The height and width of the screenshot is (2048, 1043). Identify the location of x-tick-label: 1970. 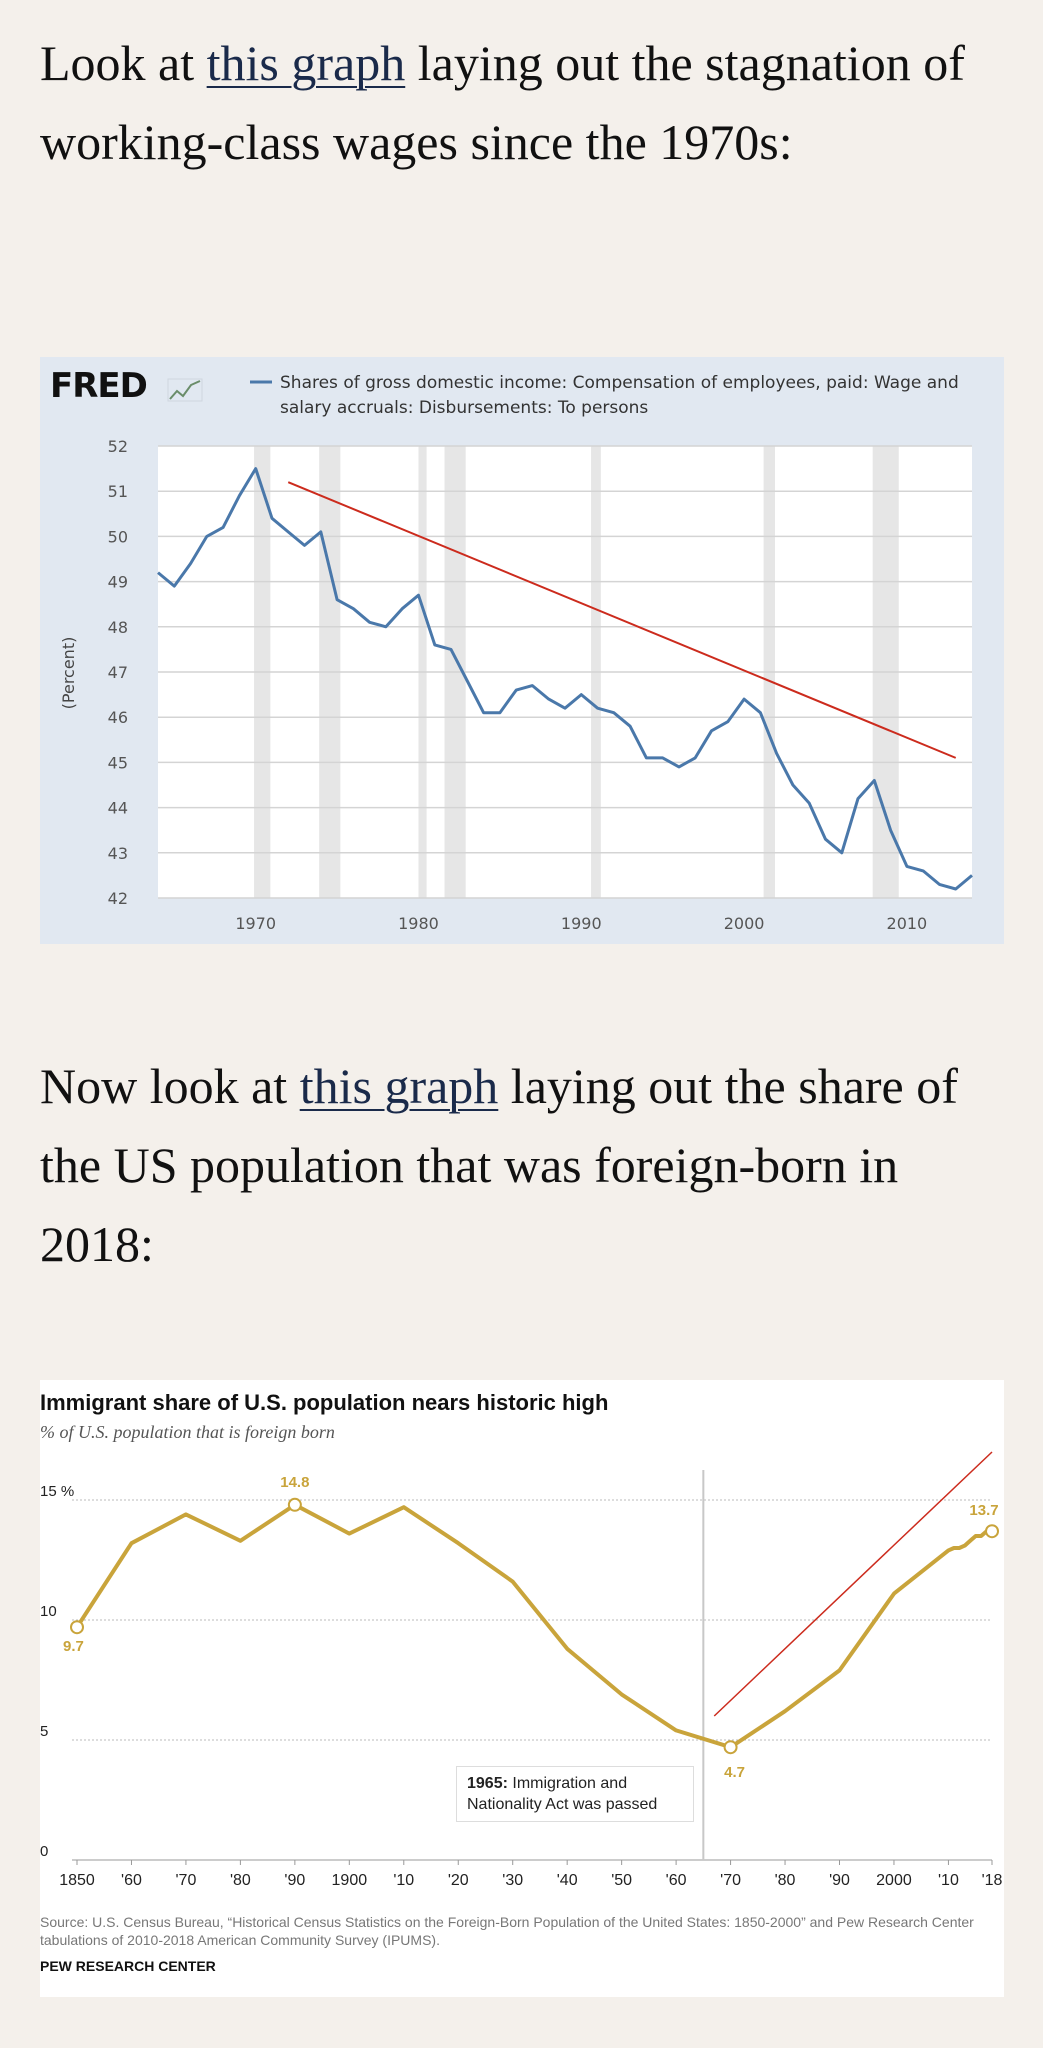
(255, 923).